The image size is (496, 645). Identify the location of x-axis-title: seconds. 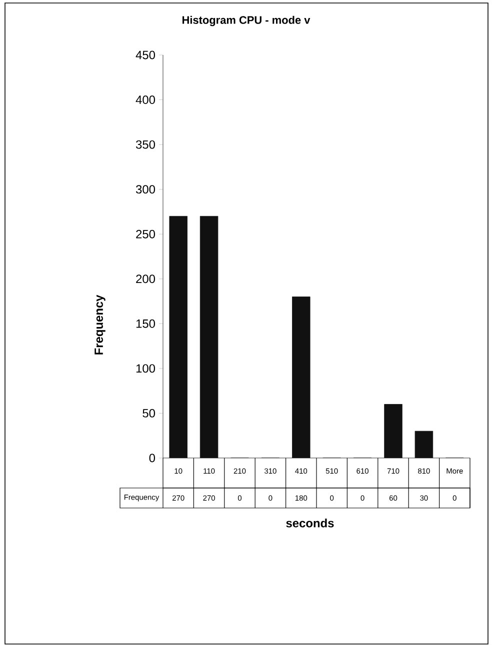
(310, 523).